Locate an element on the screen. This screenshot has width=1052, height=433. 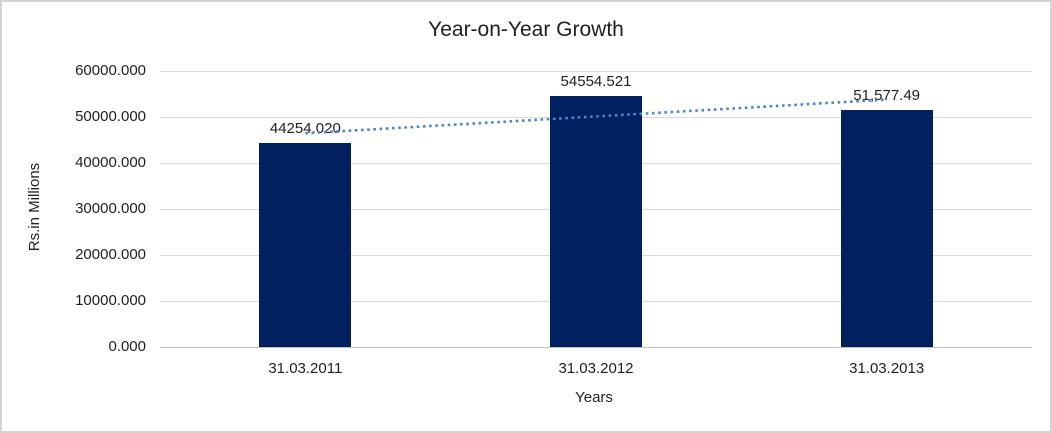
x-tick-label: 31.03.2012 is located at coordinates (596, 368).